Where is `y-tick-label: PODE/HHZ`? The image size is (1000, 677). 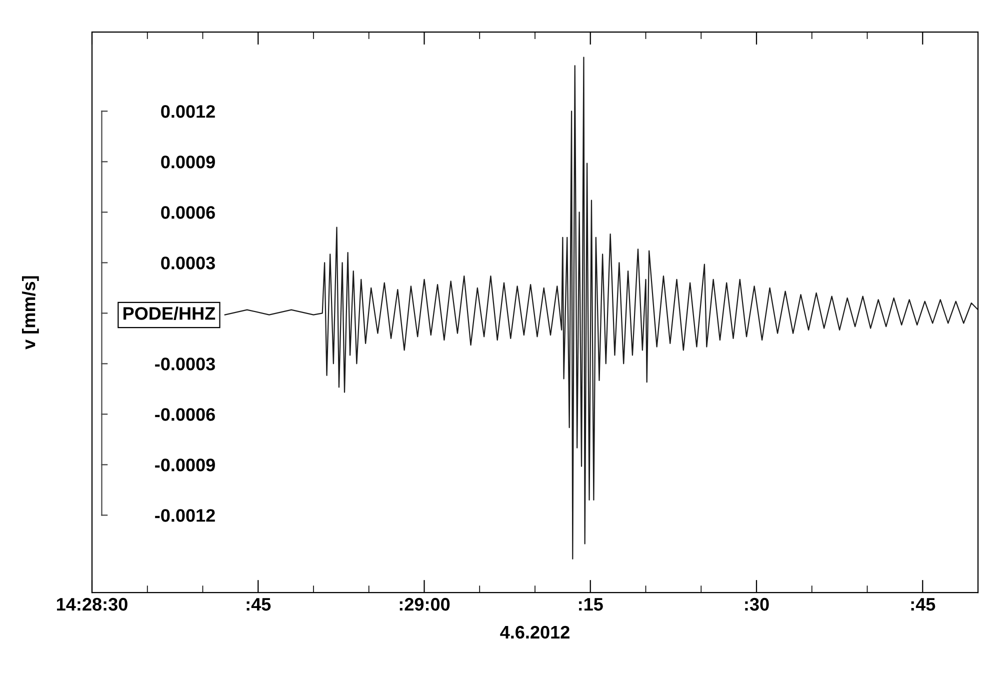 y-tick-label: PODE/HHZ is located at coordinates (170, 313).